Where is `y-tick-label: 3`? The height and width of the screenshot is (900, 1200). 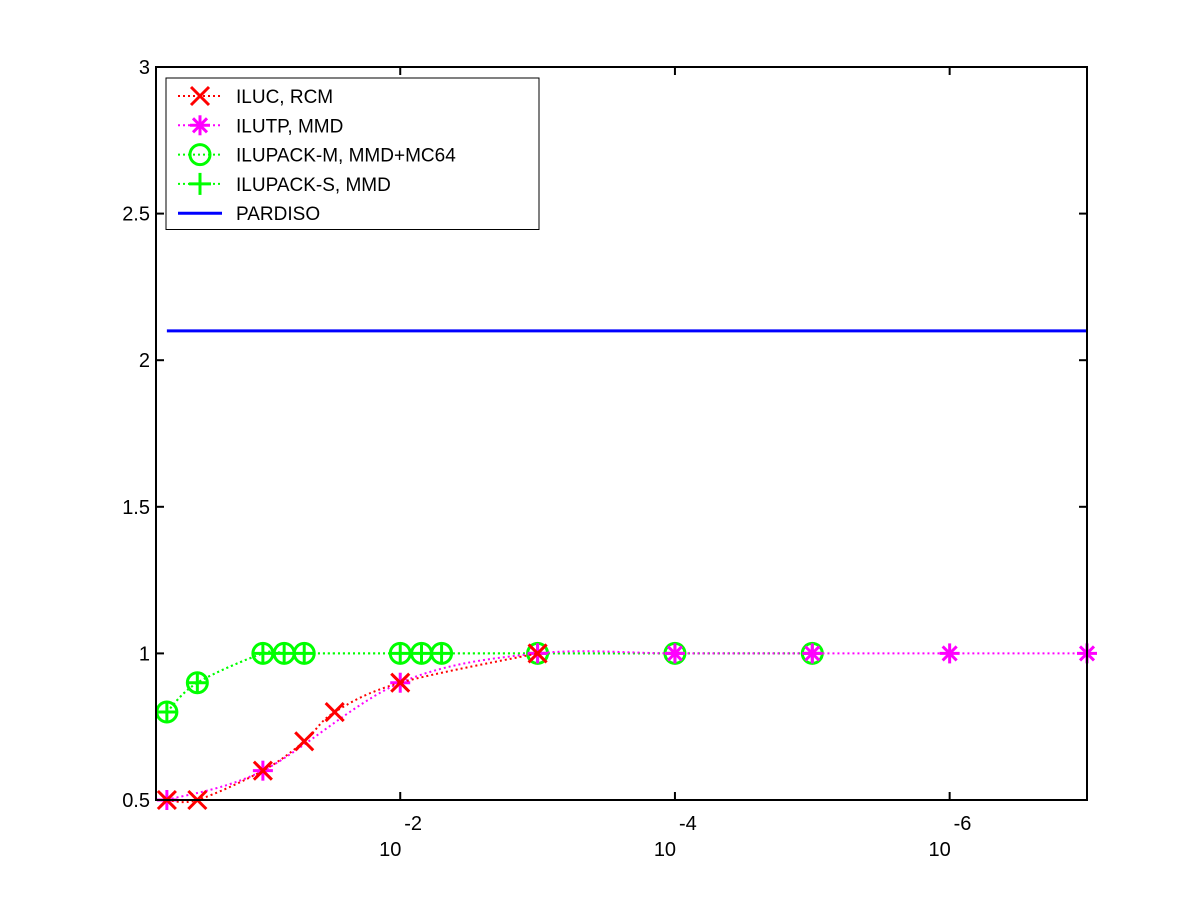
y-tick-label: 3 is located at coordinates (144, 68).